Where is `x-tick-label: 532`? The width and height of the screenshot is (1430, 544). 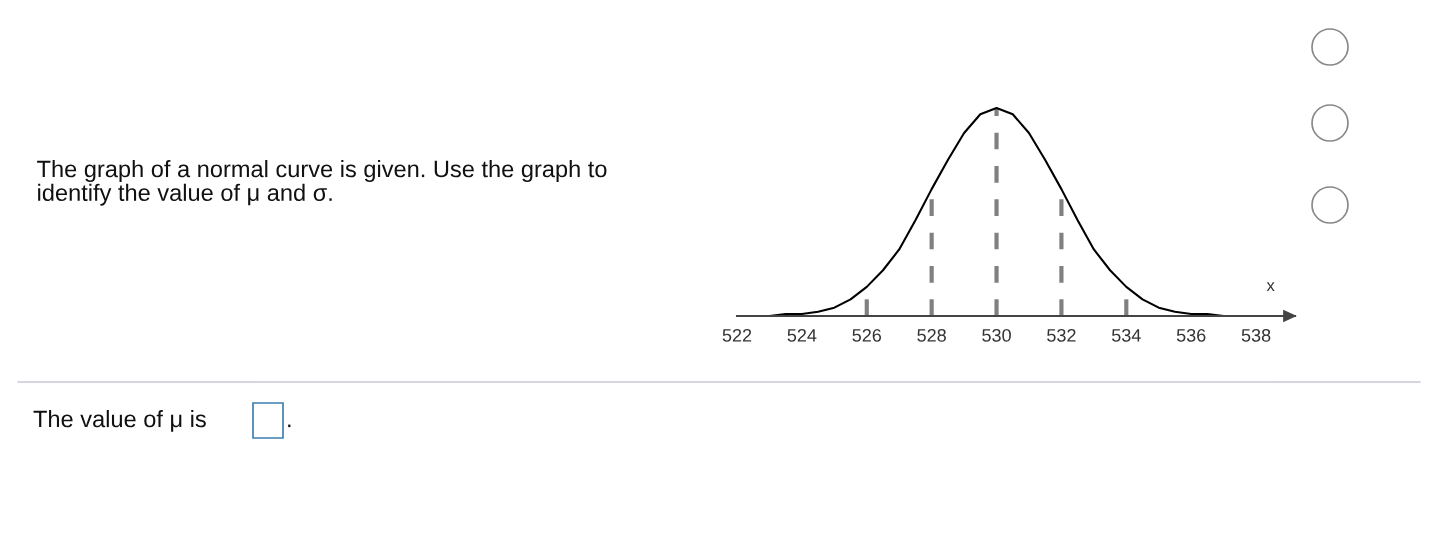 x-tick-label: 532 is located at coordinates (1061, 335).